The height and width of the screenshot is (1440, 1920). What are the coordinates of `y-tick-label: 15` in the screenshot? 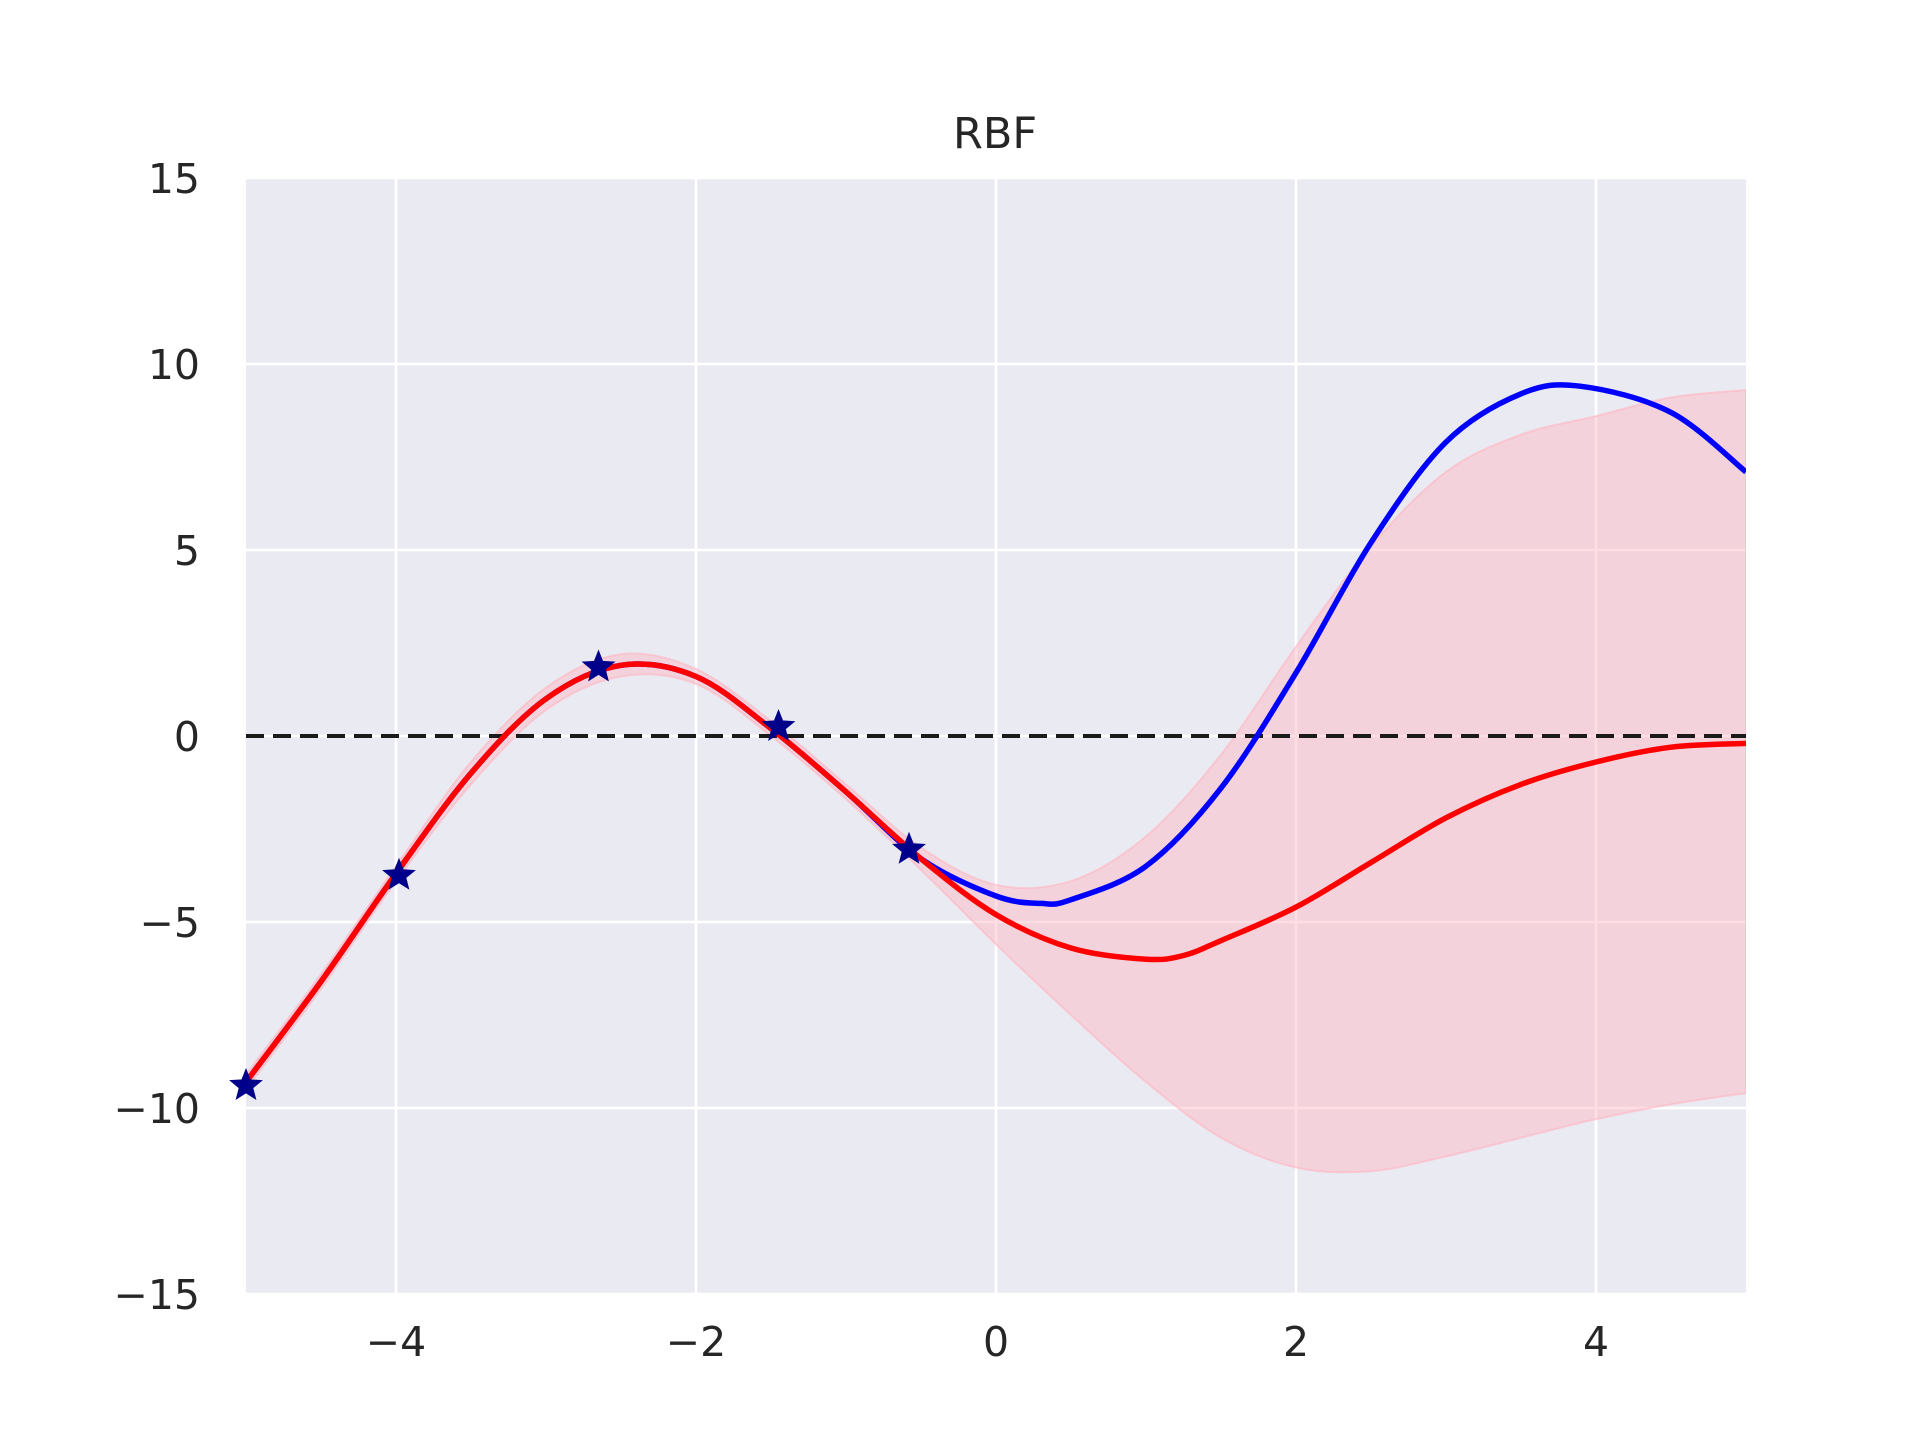 It's located at (174, 179).